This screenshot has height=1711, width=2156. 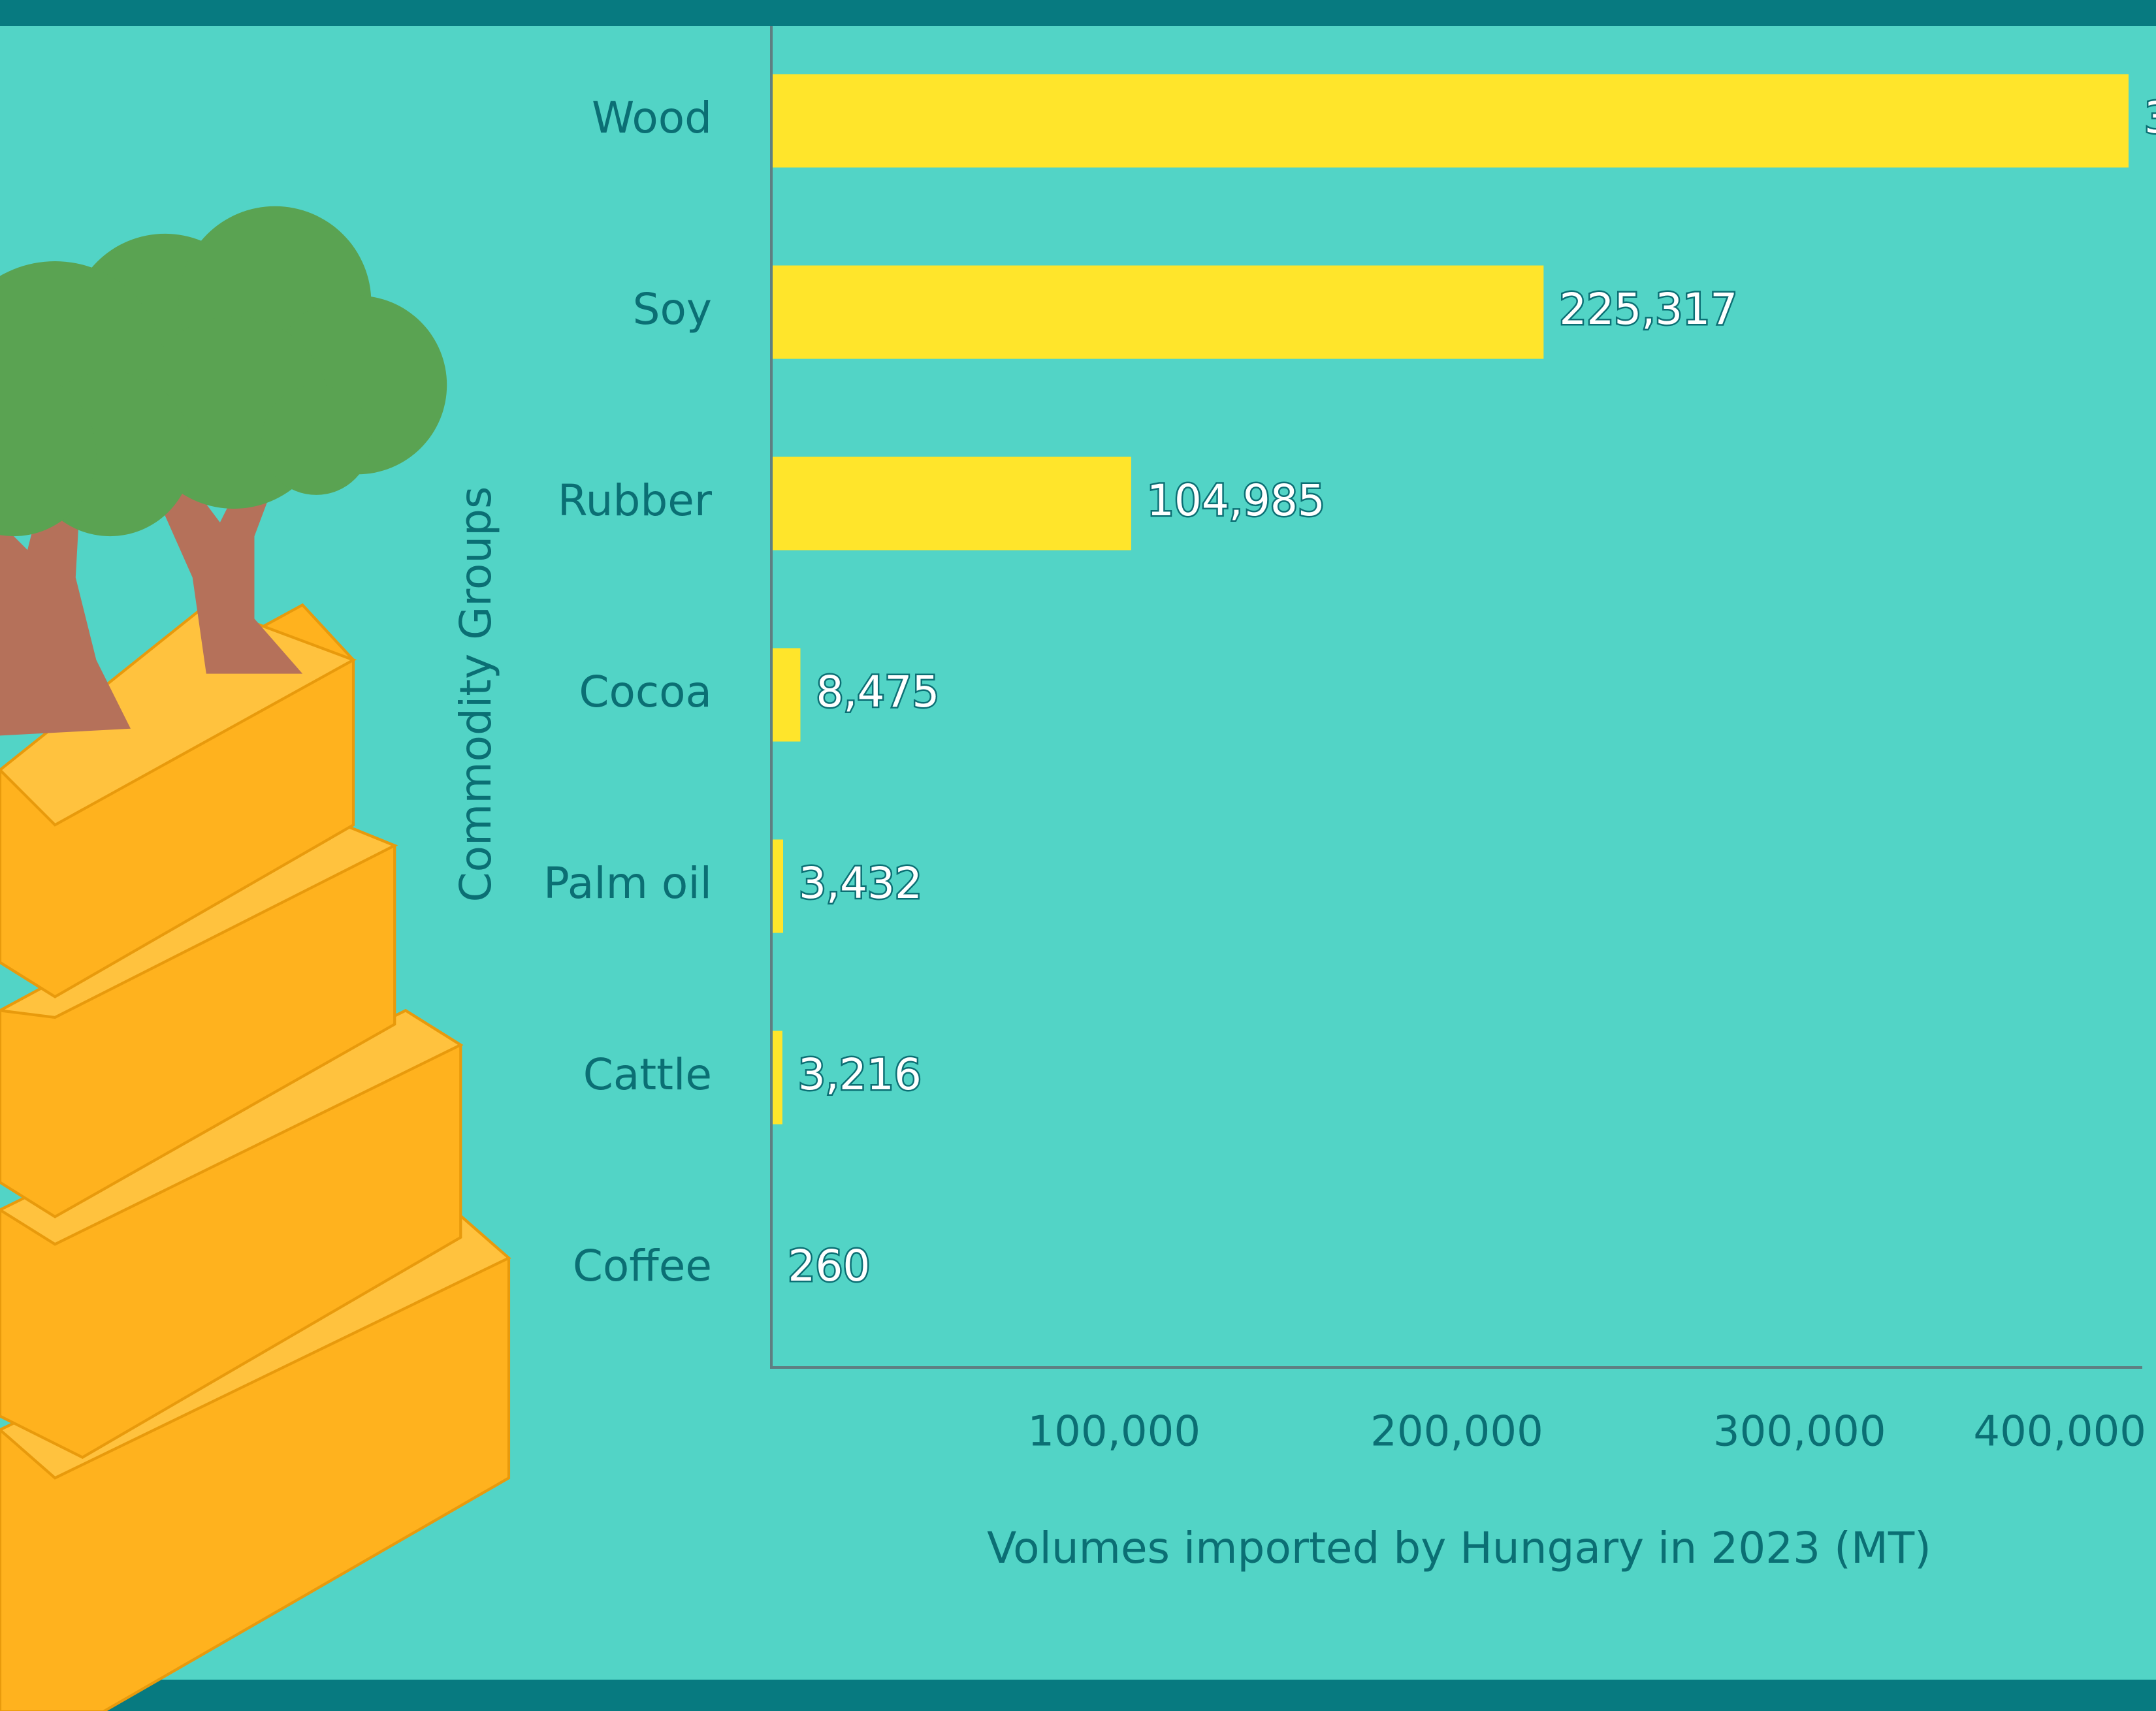 I want to click on category-label: Cocoa, so click(x=646, y=692).